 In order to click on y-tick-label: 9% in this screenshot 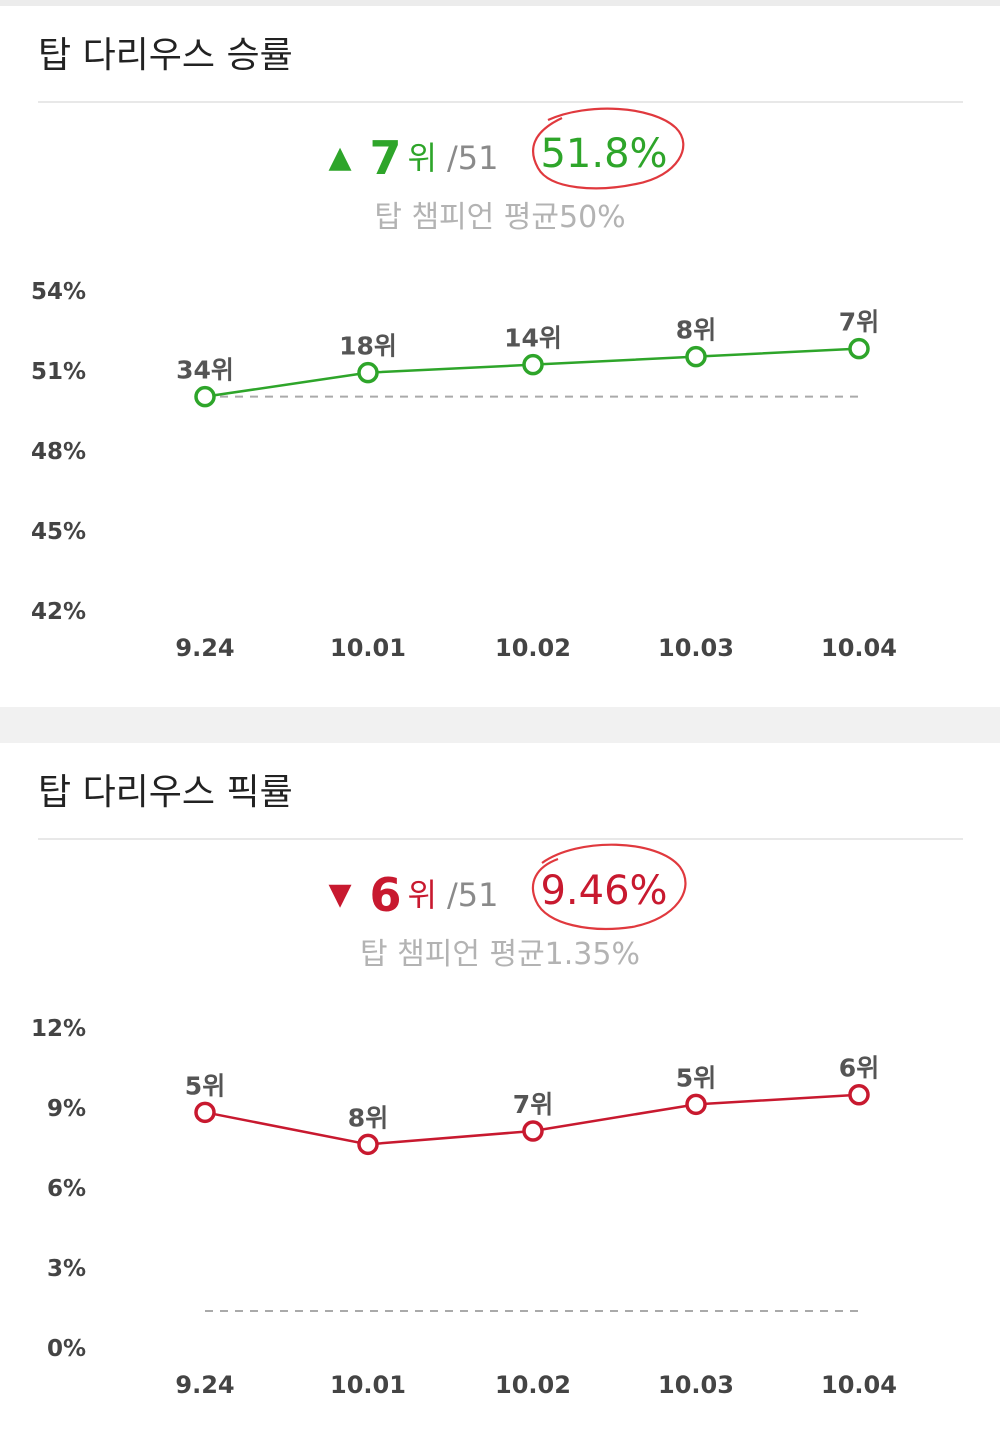, I will do `click(66, 1109)`.